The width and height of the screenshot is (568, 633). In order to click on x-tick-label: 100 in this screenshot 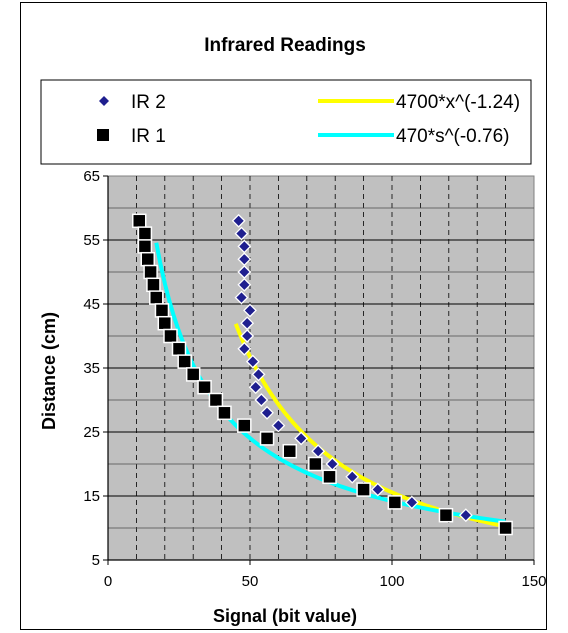, I will do `click(391, 581)`.